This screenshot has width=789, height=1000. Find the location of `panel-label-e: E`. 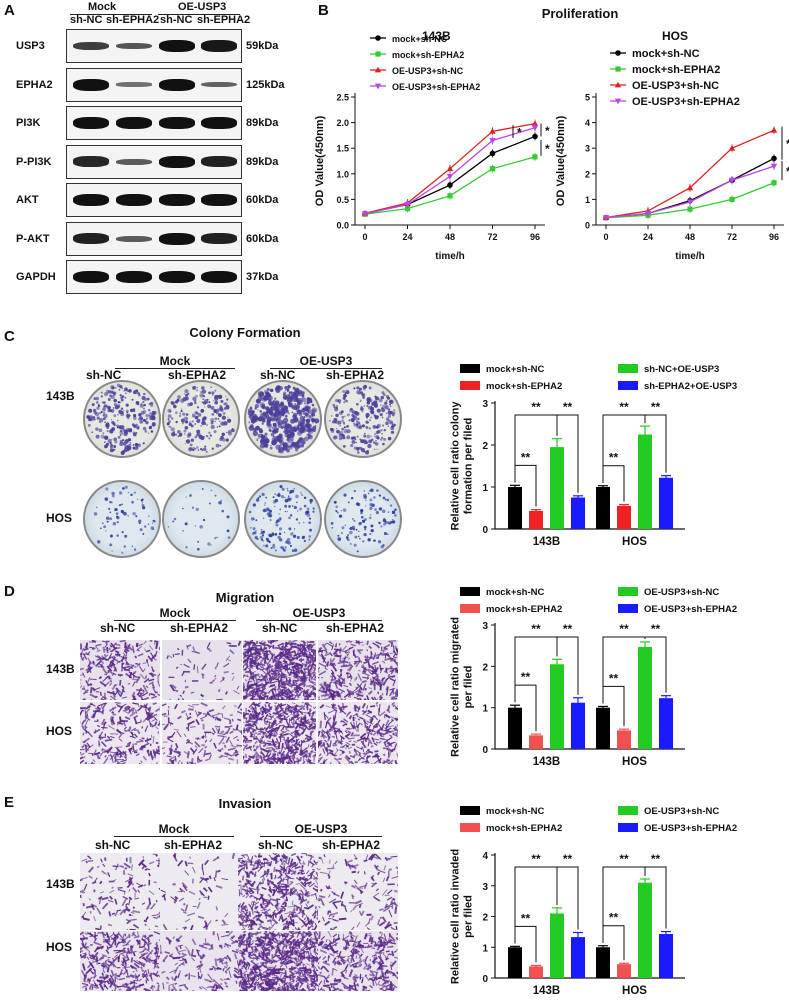

panel-label-e: E is located at coordinates (9, 802).